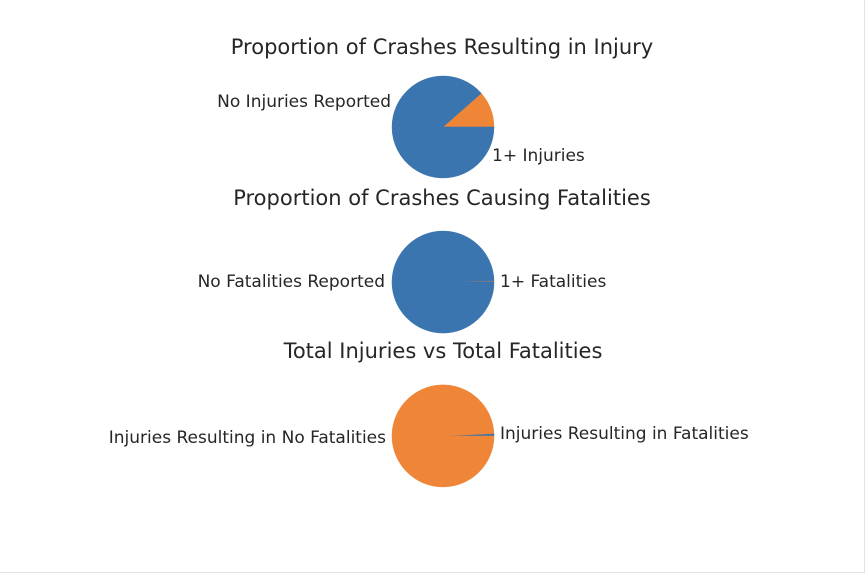  I want to click on pie-slices-injuries-vs-fatalities, so click(443, 436).